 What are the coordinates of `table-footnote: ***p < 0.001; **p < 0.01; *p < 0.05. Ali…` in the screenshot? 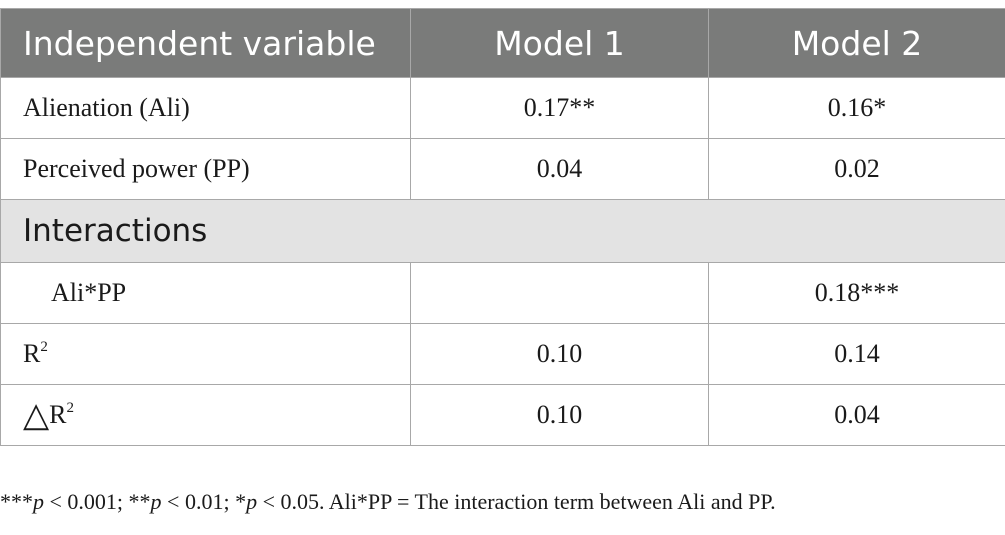 It's located at (502, 502).